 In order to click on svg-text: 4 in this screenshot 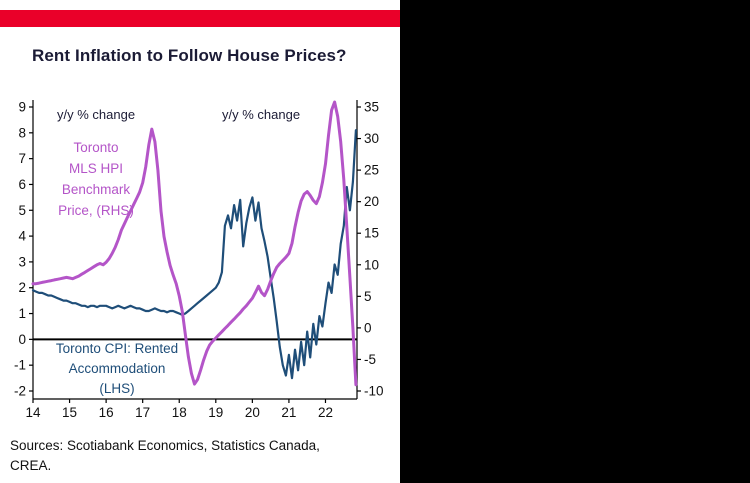, I will do `click(22, 236)`.